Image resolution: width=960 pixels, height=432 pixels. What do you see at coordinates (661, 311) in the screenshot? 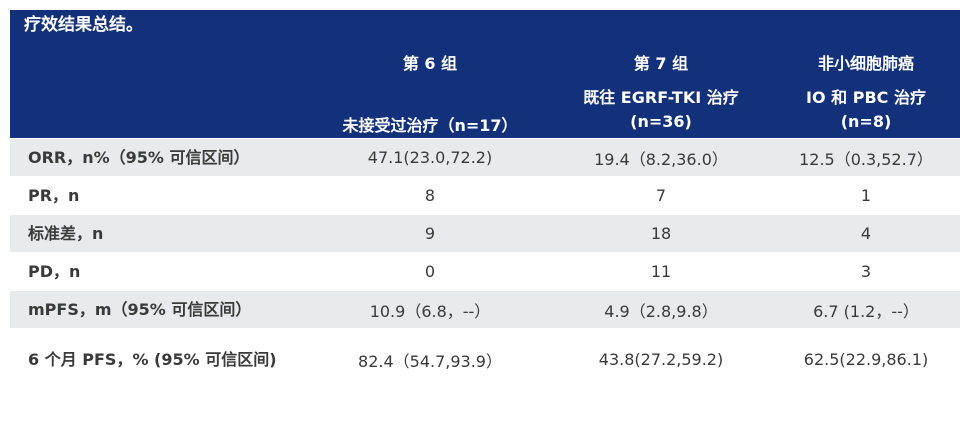
I see `cell-value: 4.9（2.8,9.8）` at bounding box center [661, 311].